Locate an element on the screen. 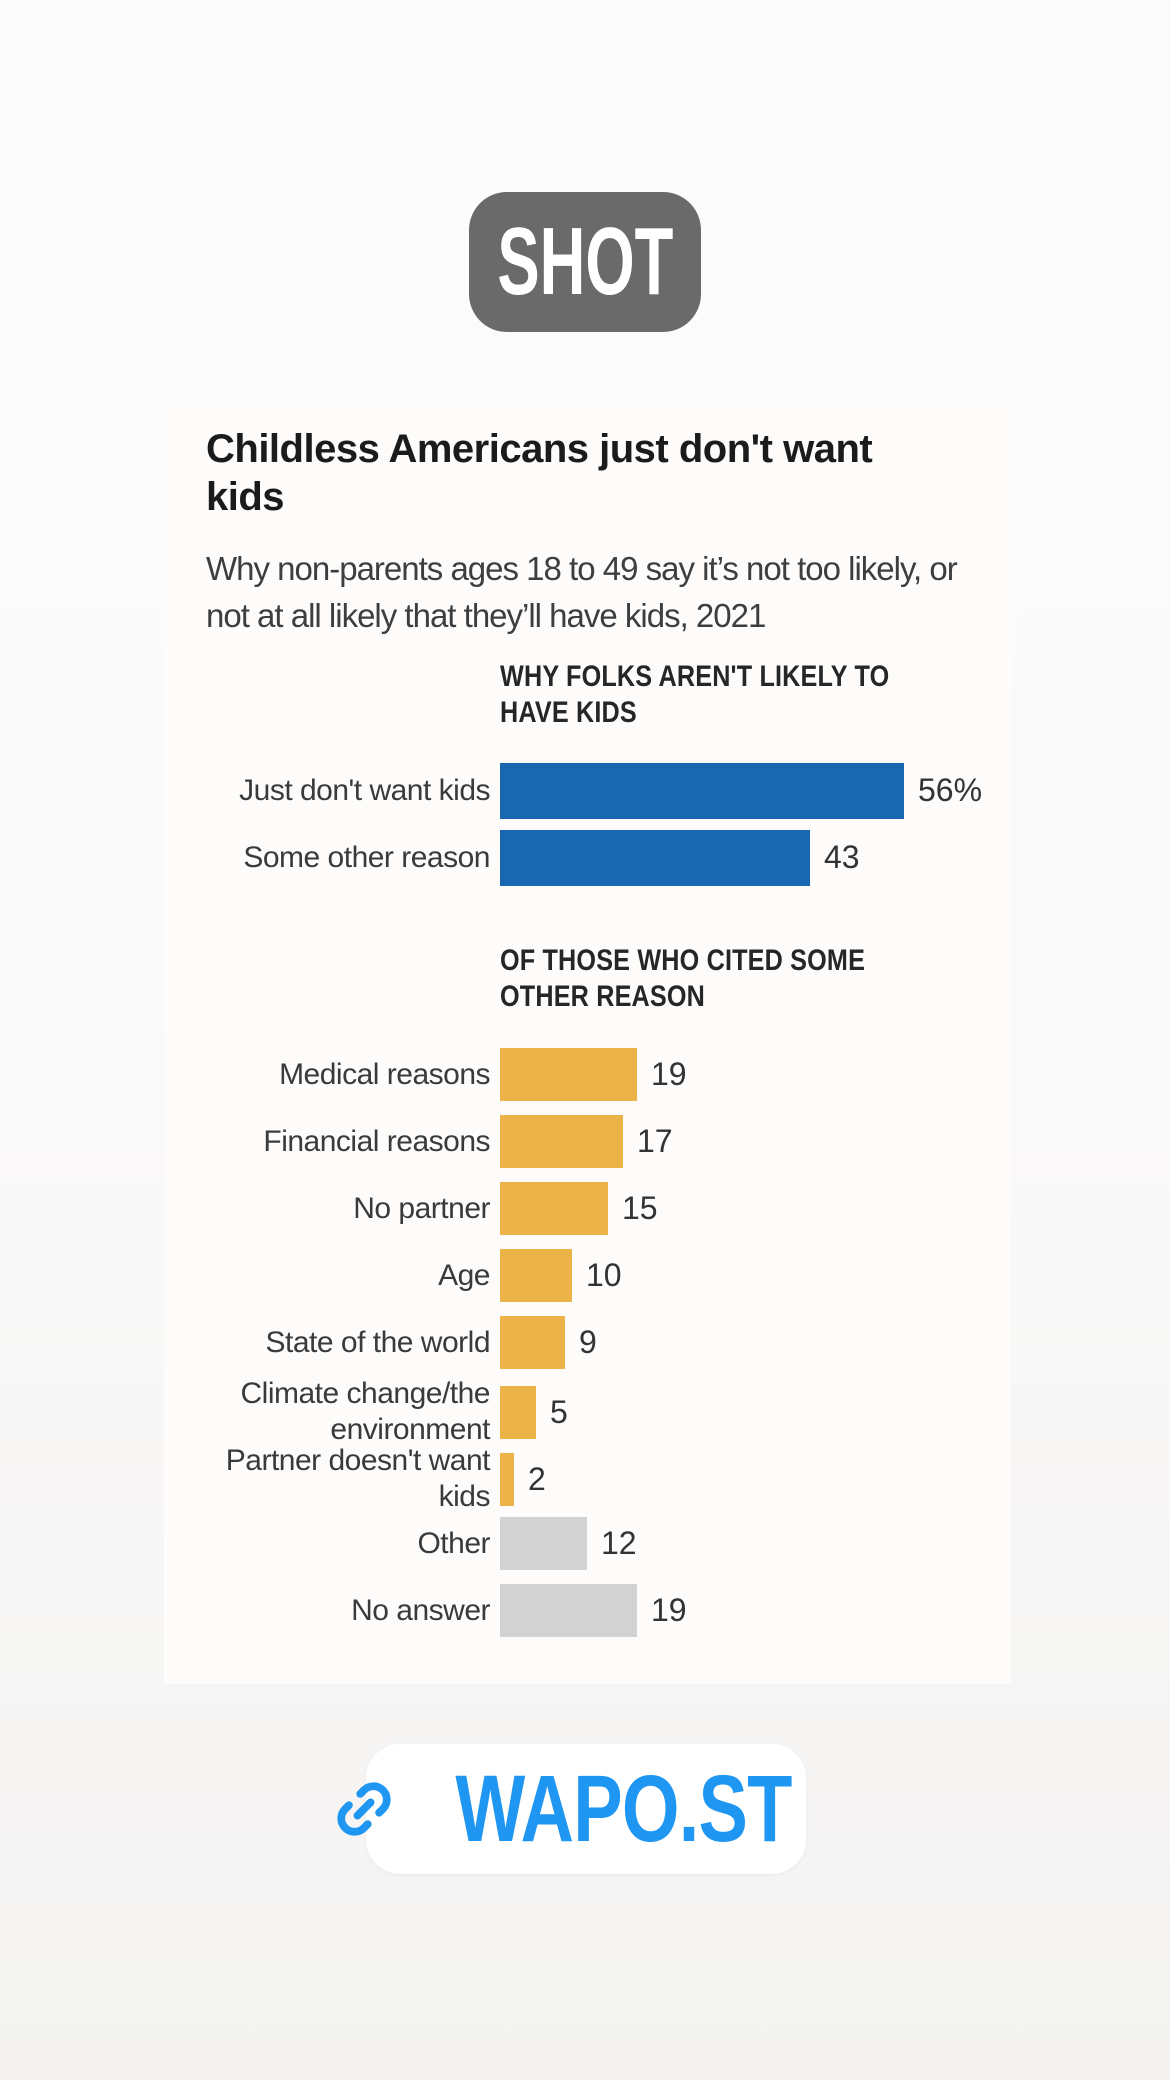 This screenshot has height=2080, width=1170. bar-row: Some other reason 43 is located at coordinates (588, 857).